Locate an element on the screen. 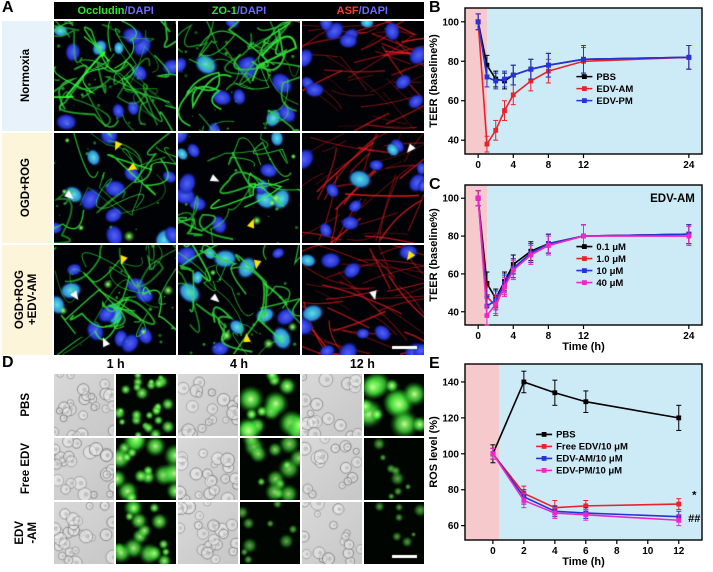 Image resolution: width=713 pixels, height=572 pixels. svg-text: ROS level (%) is located at coordinates (434, 452).